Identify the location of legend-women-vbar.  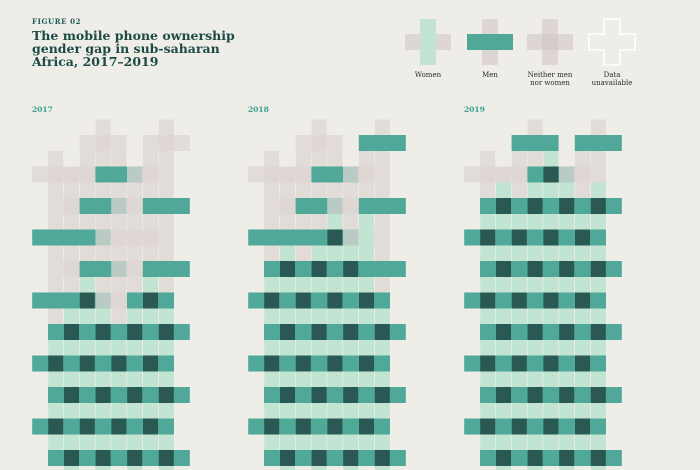
(428, 42).